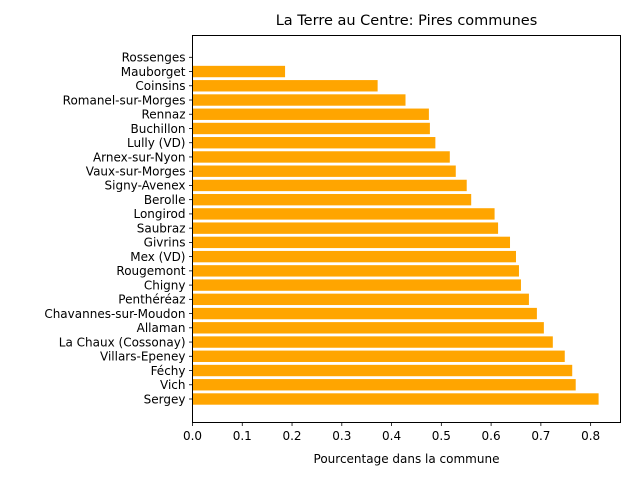  I want to click on y-tick-label: Rossenges, so click(154, 58).